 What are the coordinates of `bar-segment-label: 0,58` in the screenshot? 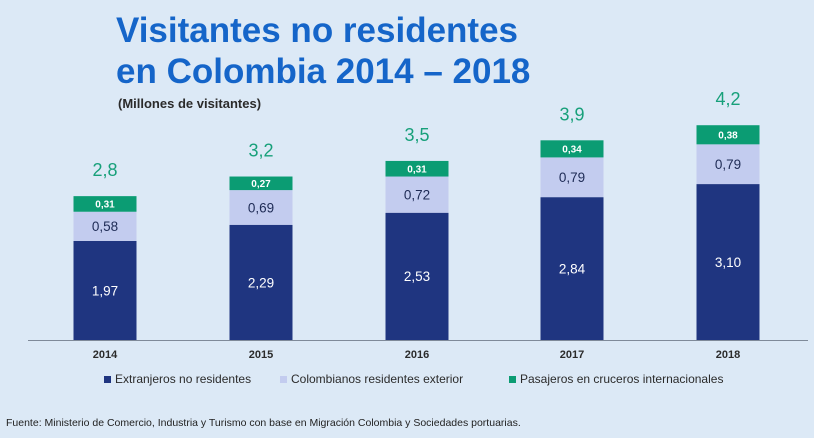 It's located at (105, 226).